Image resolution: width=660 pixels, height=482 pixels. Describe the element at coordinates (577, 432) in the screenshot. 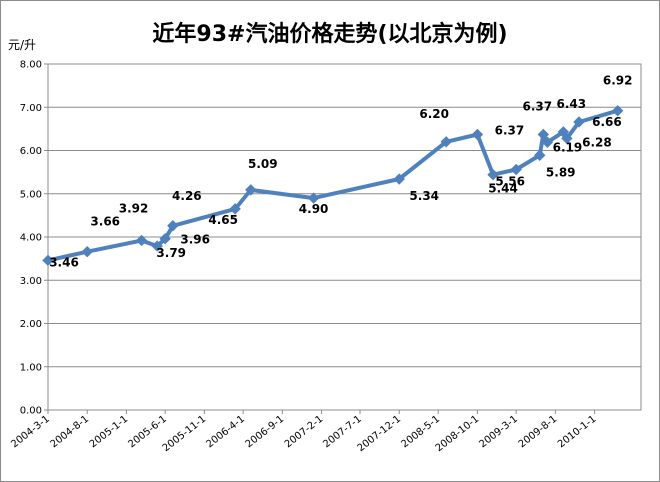

I see `x-tick-label: 2010-1-1` at that location.